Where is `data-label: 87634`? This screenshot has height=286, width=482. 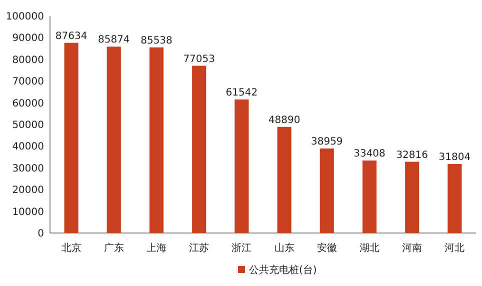 data-label: 87634 is located at coordinates (71, 36).